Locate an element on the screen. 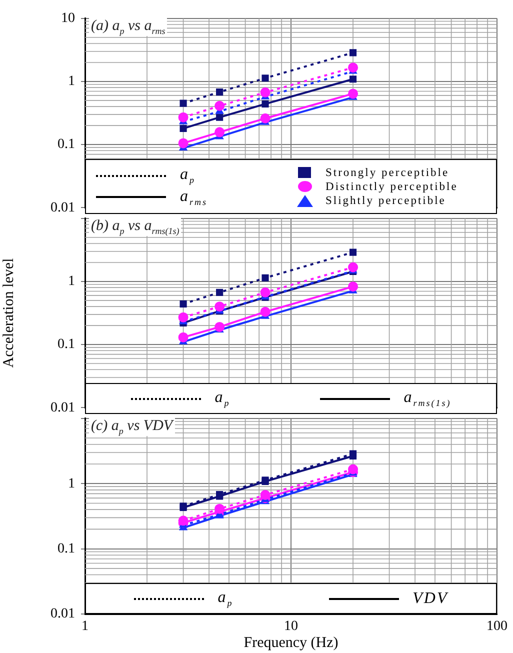  x-tick-label: 10 is located at coordinates (291, 626).